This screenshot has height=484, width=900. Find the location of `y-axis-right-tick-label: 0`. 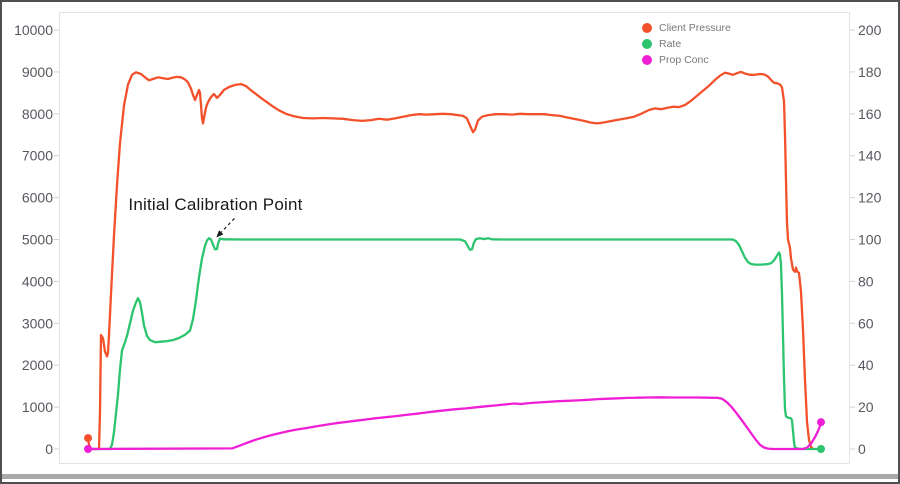

y-axis-right-tick-label: 0 is located at coordinates (862, 449).